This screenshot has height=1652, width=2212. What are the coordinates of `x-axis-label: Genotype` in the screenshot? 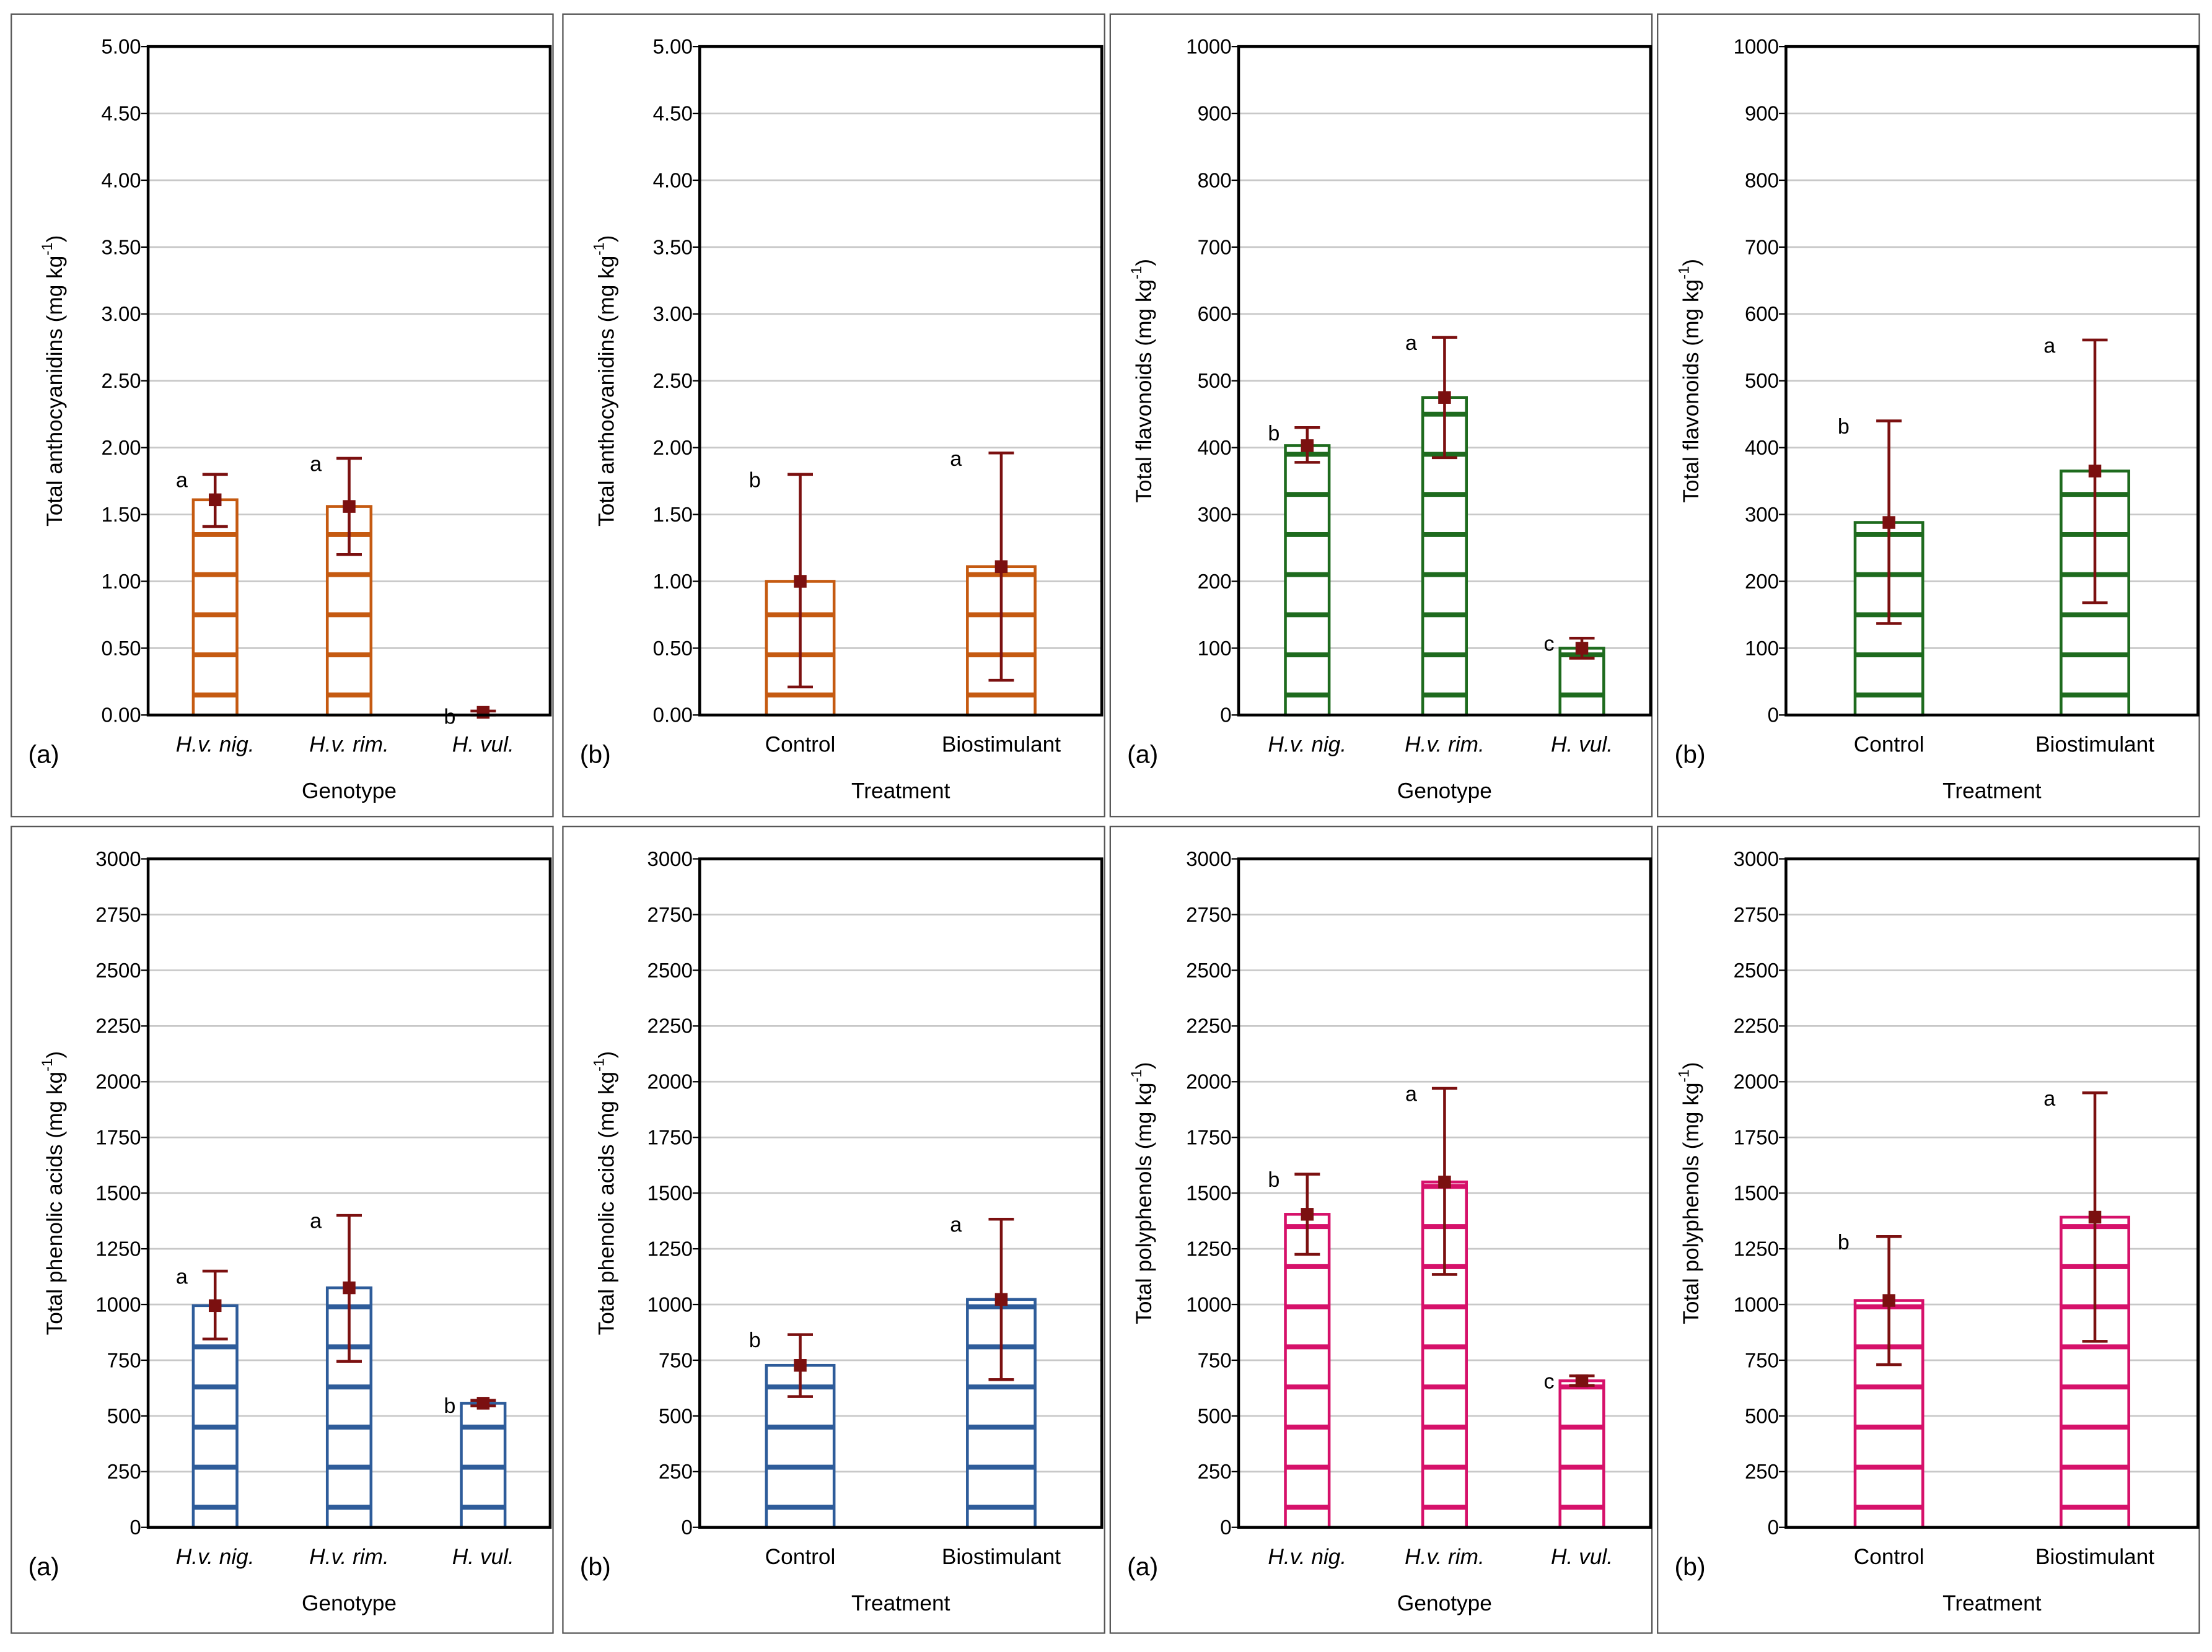 It's located at (349, 1603).